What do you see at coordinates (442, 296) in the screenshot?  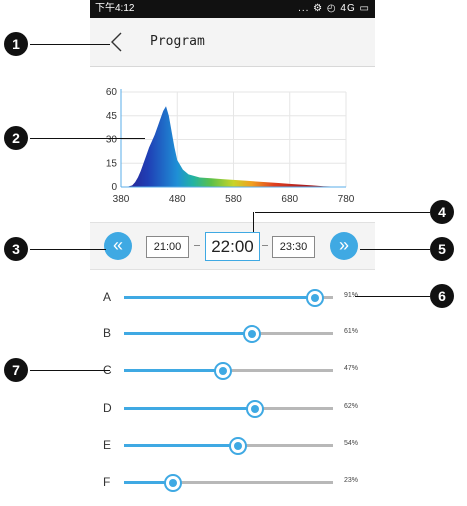 I see `callout-marker-6: 6` at bounding box center [442, 296].